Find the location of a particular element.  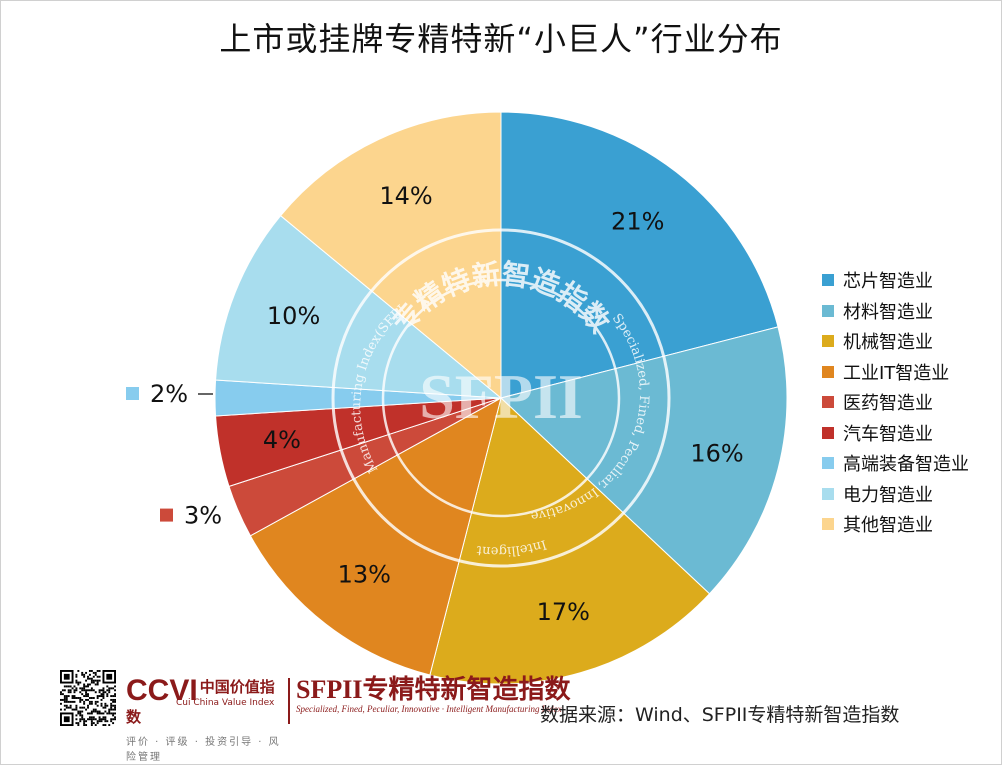

legend-item: 医药智造业 is located at coordinates (895, 402).